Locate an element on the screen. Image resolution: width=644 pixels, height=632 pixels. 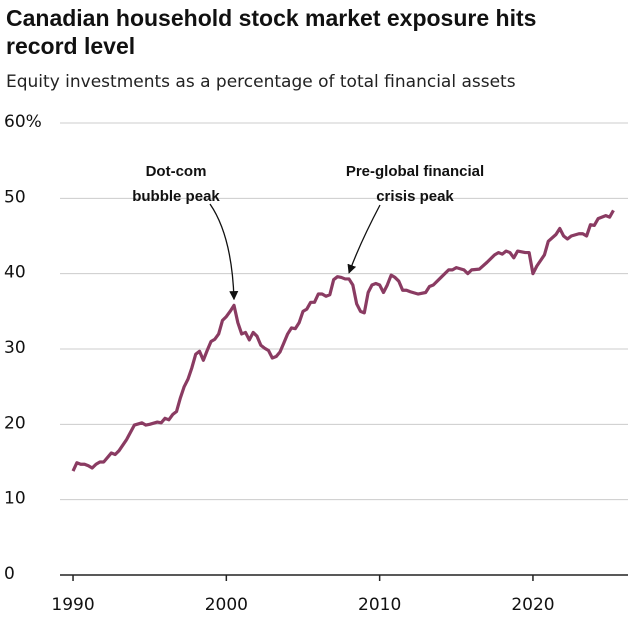
y-tick-label: 0 is located at coordinates (9, 574).